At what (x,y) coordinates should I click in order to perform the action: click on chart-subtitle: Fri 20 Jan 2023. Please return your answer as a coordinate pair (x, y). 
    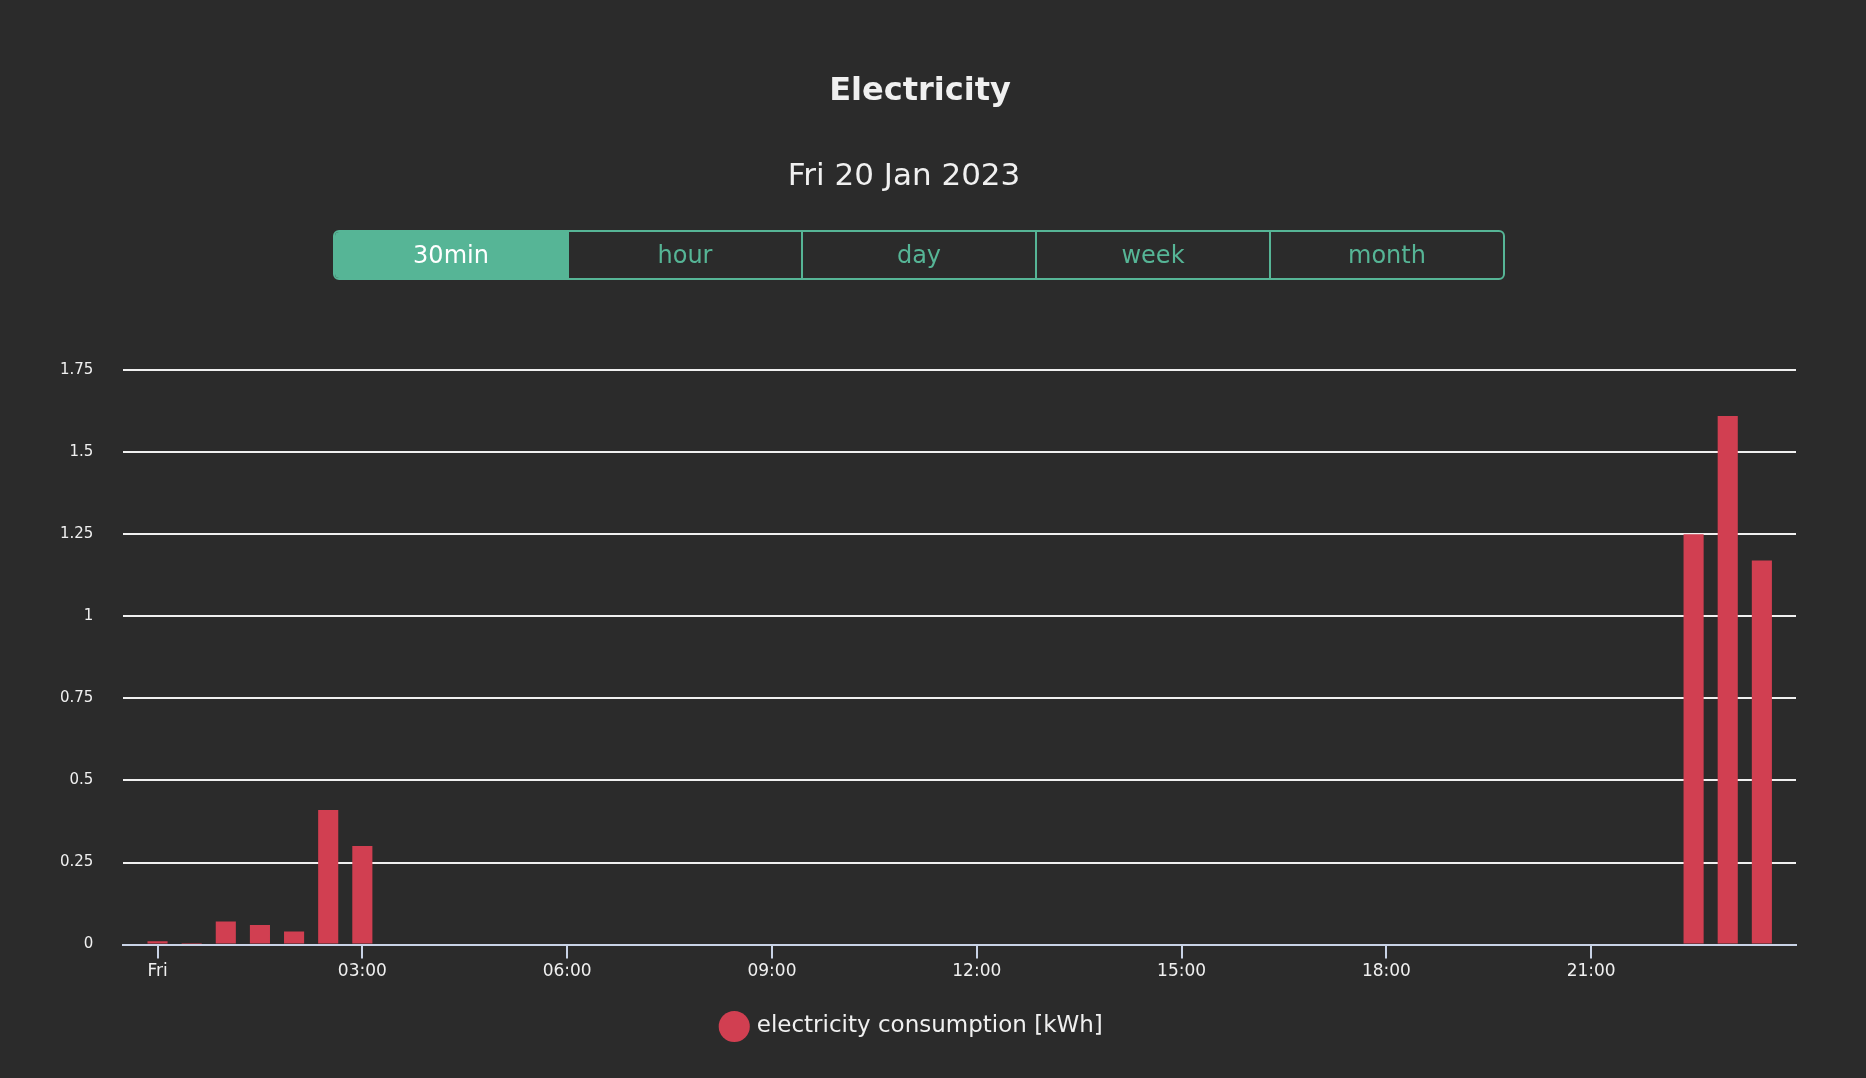
    Looking at the image, I should click on (904, 174).